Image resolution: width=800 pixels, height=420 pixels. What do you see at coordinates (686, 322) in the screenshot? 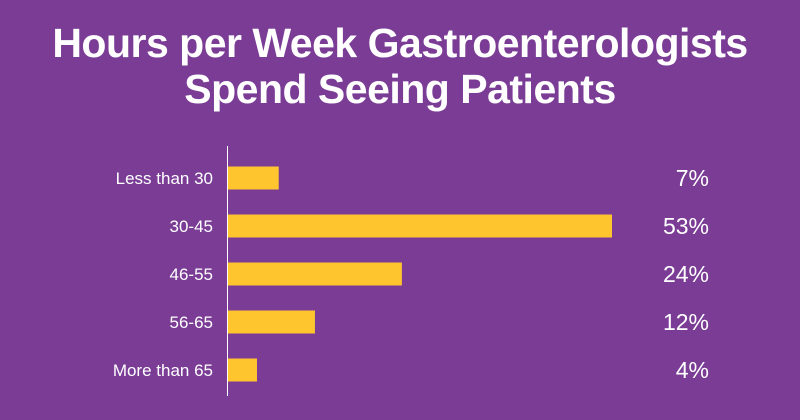
I see `value-label: 12%` at bounding box center [686, 322].